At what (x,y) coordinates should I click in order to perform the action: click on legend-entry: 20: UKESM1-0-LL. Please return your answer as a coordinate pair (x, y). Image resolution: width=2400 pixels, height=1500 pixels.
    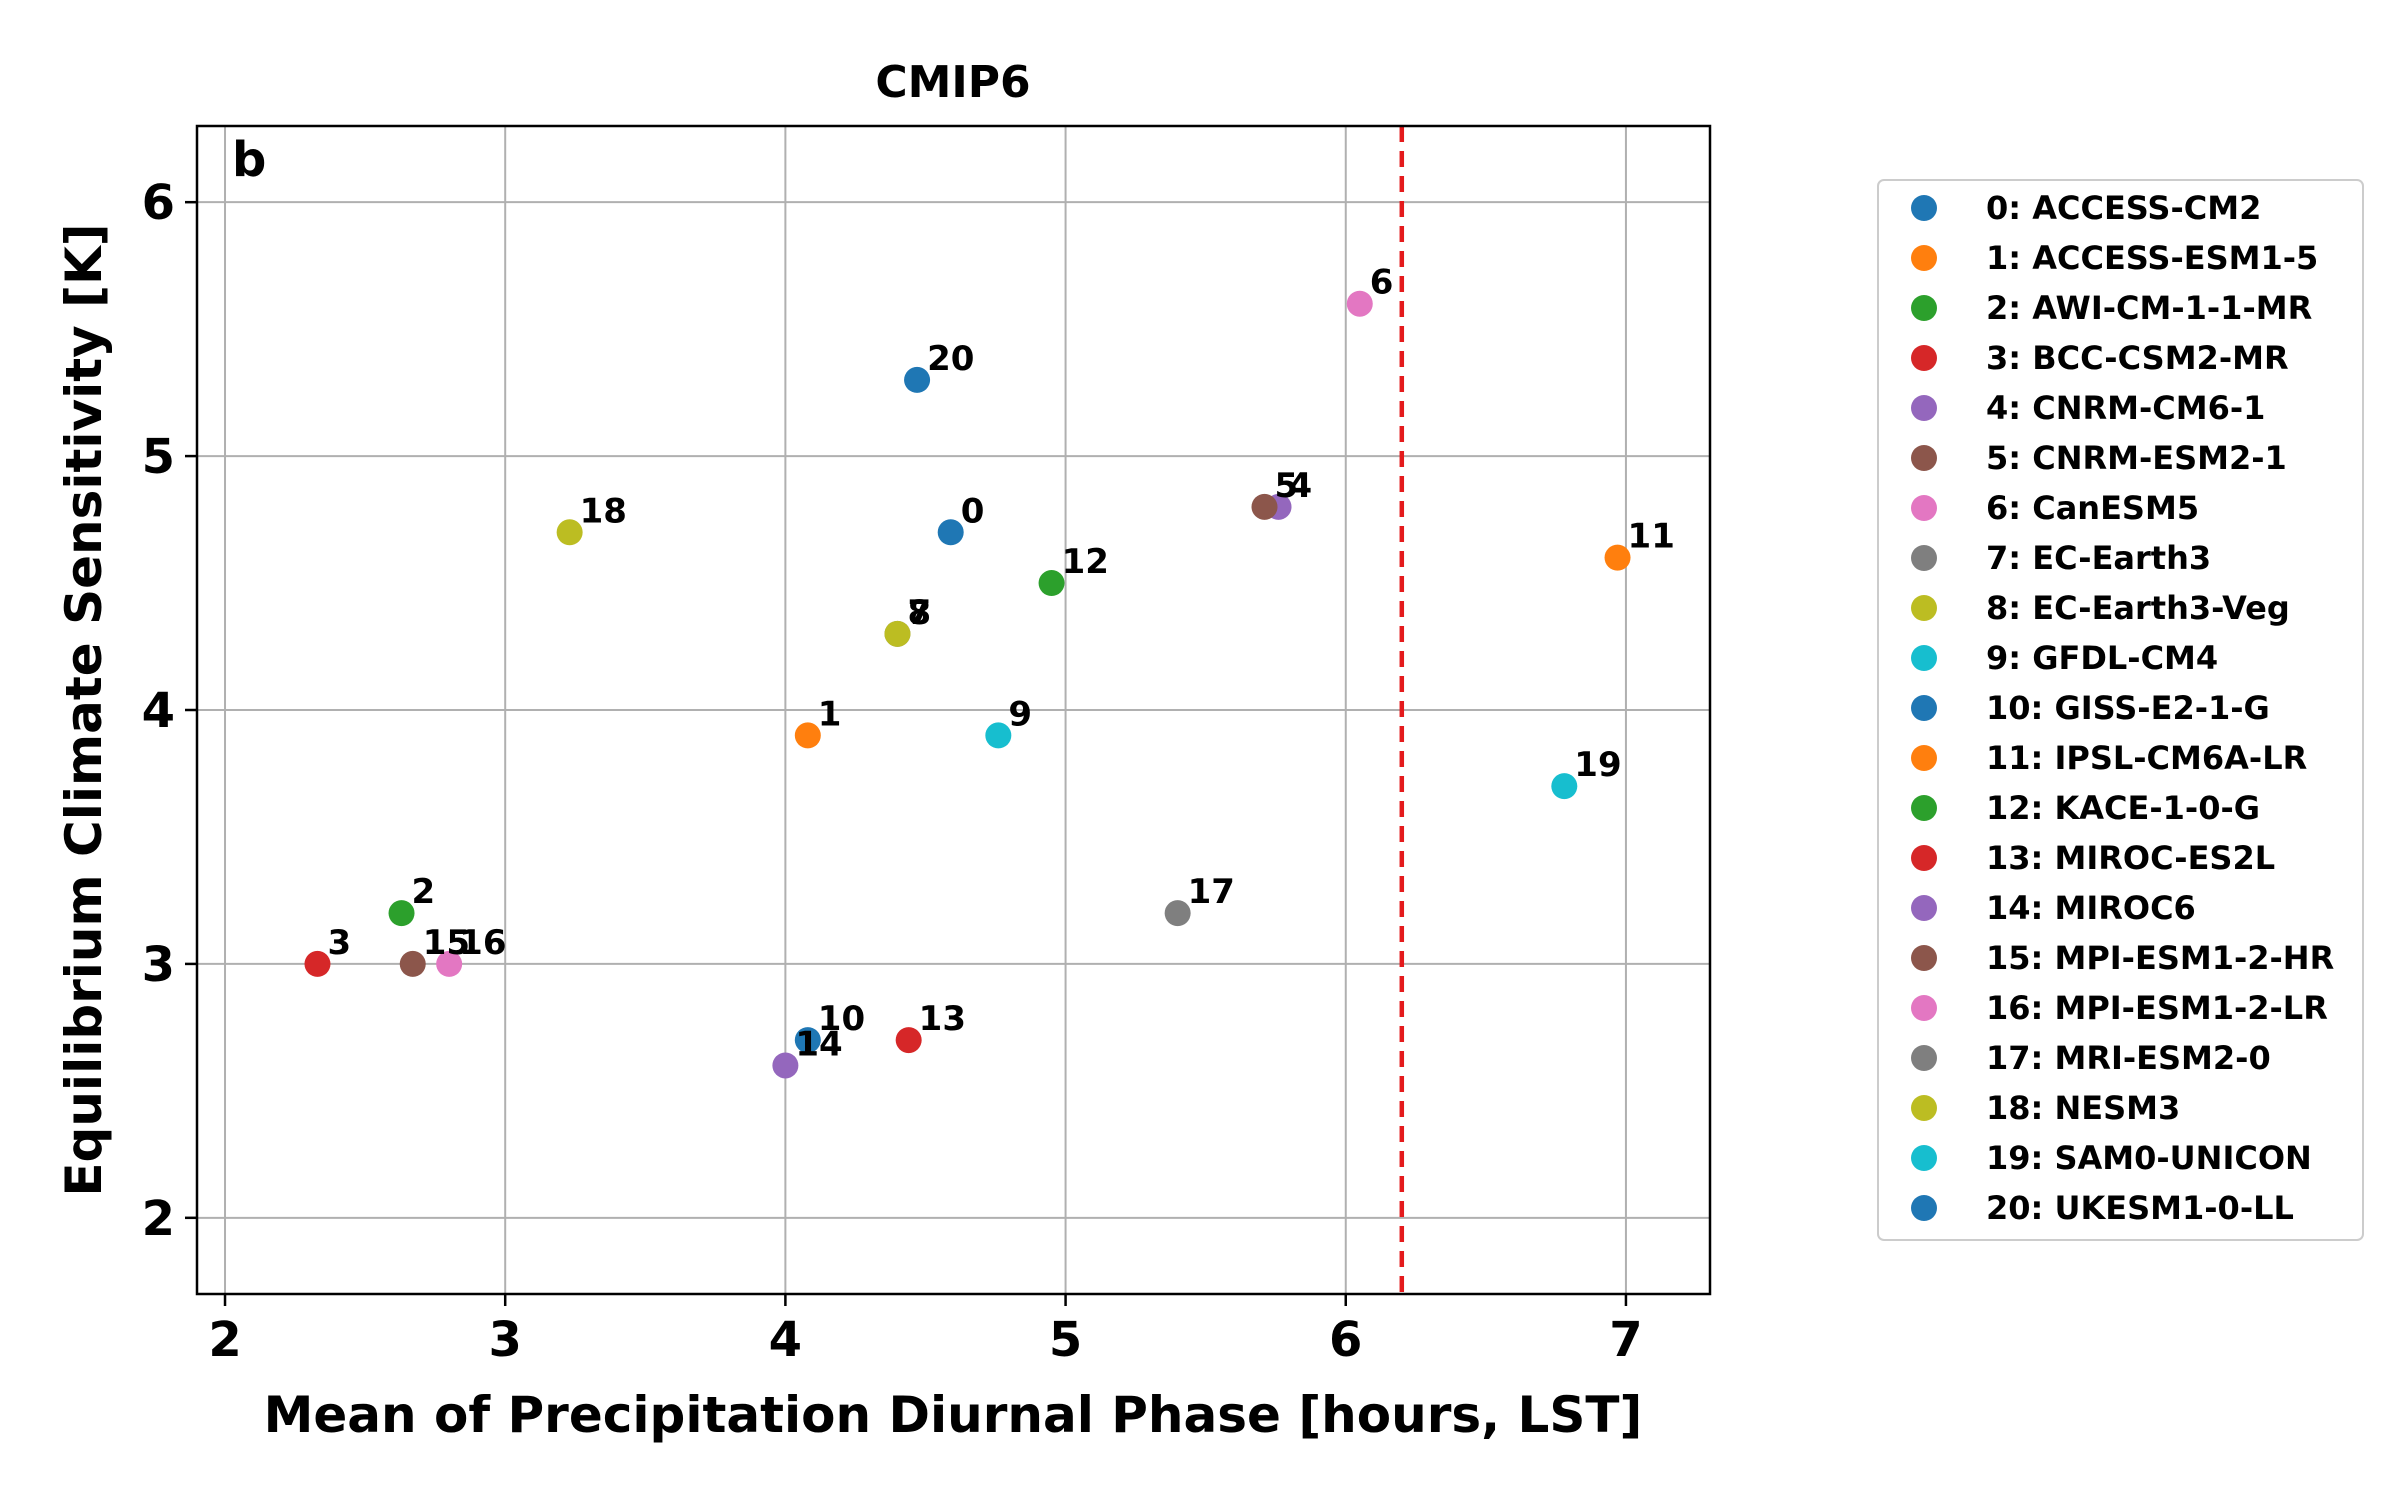
    Looking at the image, I should click on (2140, 1208).